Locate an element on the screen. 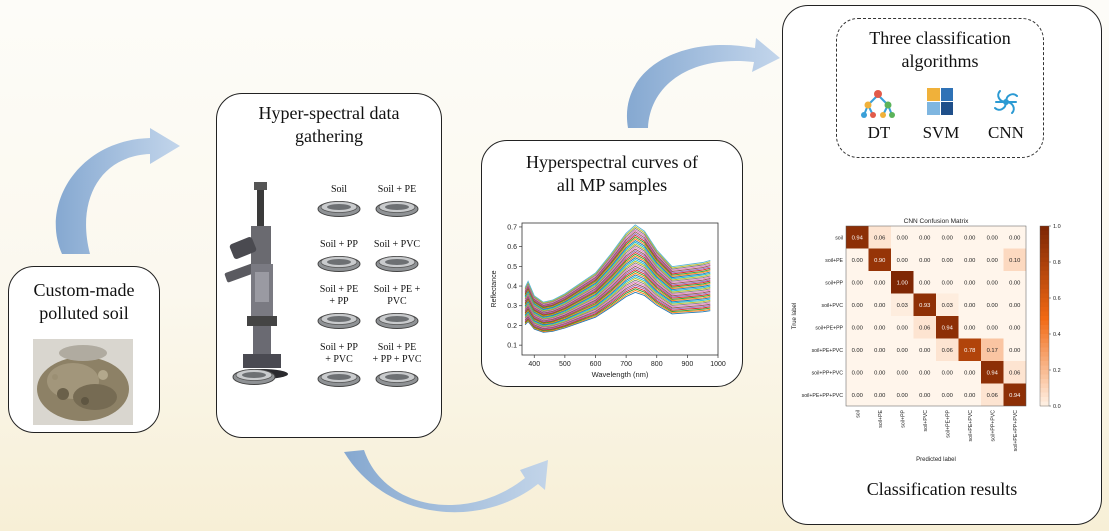 The height and width of the screenshot is (531, 1109). sample-label: Soil + PE + PVC is located at coordinates (397, 296).